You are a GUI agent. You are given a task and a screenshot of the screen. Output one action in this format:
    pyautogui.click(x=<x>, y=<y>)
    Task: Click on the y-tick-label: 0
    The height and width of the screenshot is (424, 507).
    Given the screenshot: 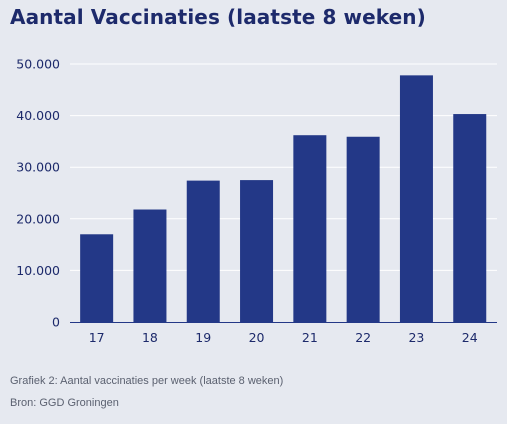 What is the action you would take?
    pyautogui.click(x=56, y=322)
    